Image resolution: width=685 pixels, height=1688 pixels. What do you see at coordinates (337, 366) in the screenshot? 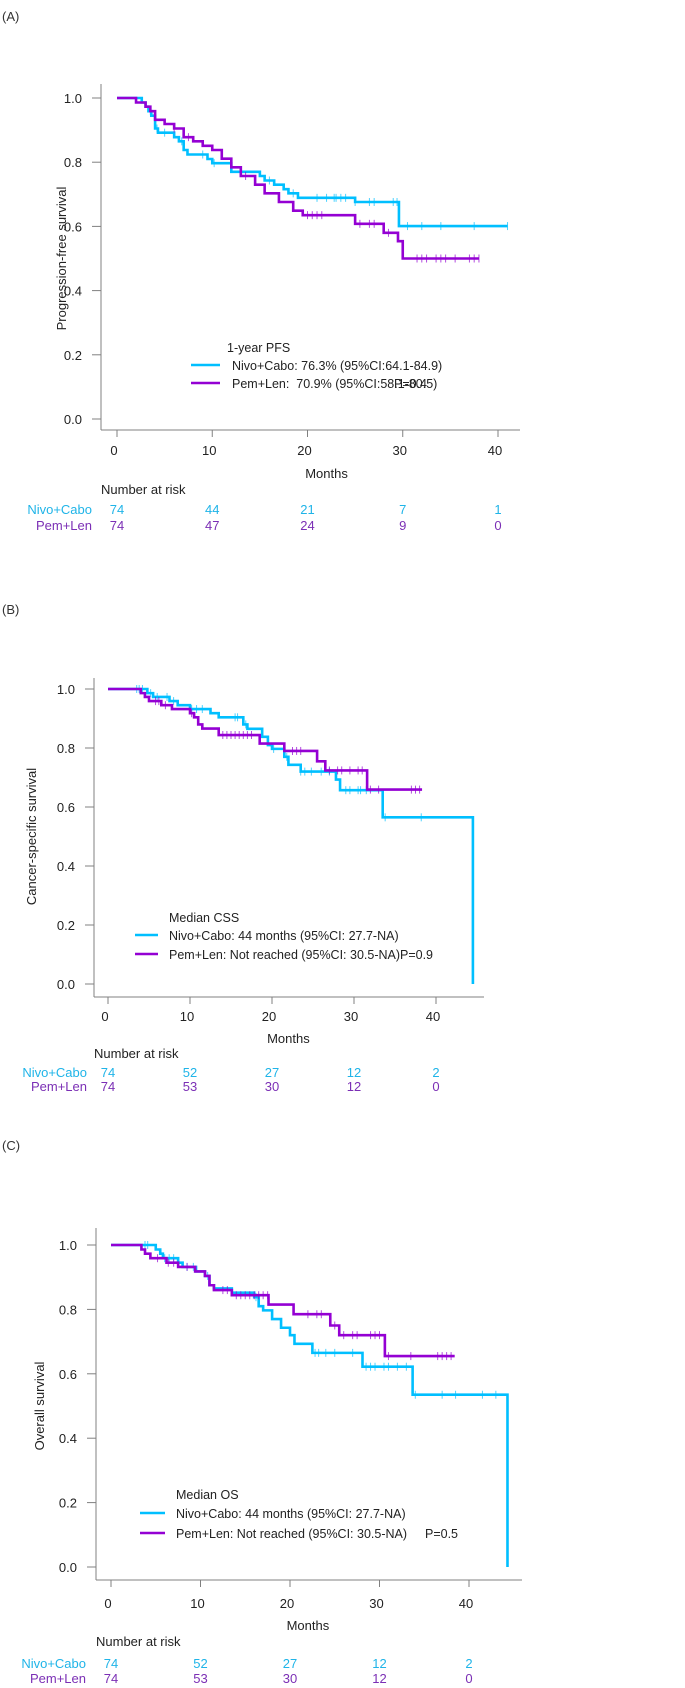
I see `legend-entry: Nivo+Cabo: 76.3% (95%CI:64.1-84.9)` at bounding box center [337, 366].